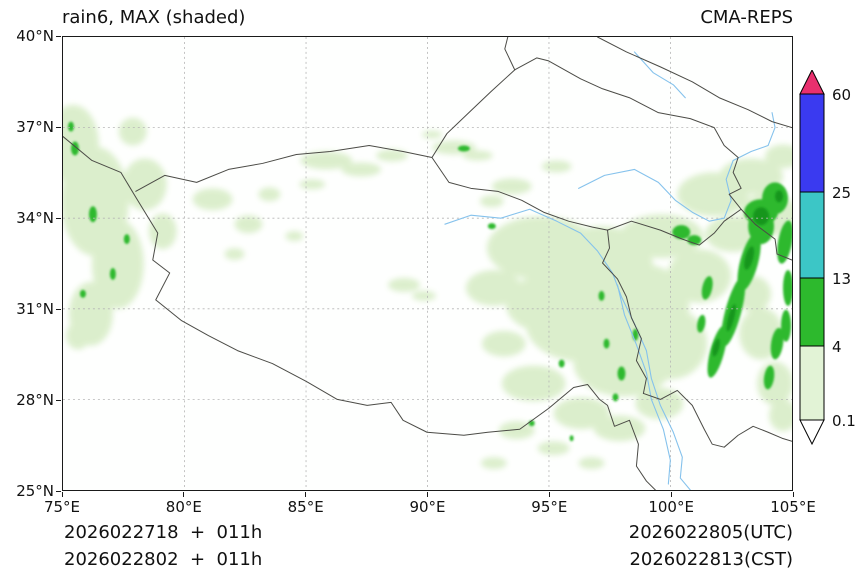  I want to click on x-tick-label: 105°E, so click(793, 507).